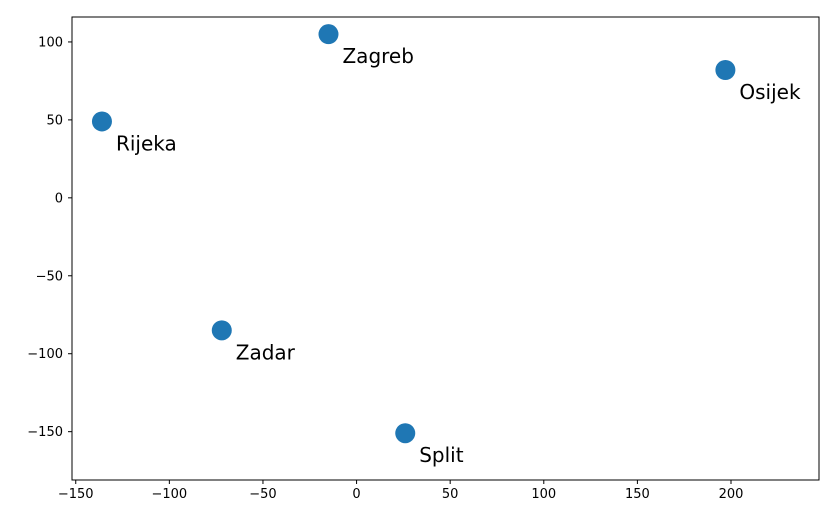  I want to click on y-tick-label: 100, so click(50, 42).